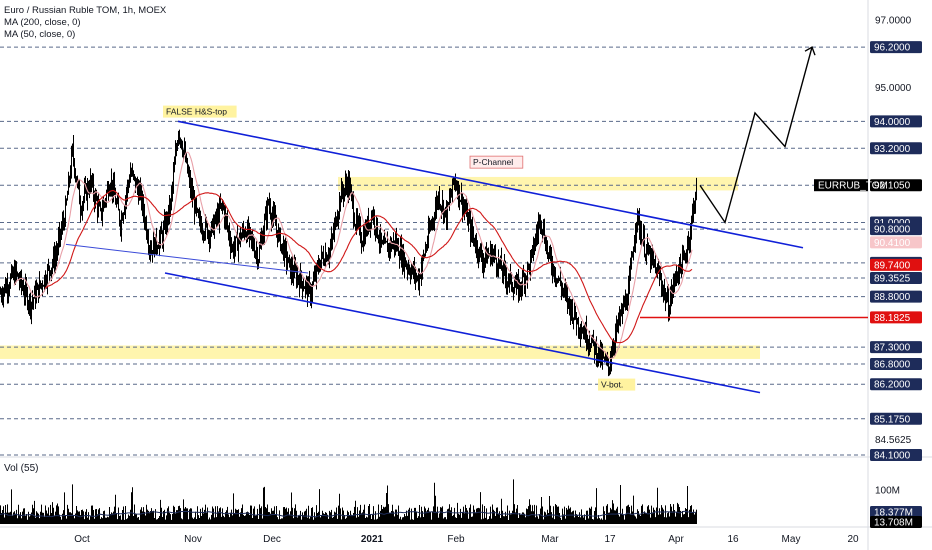  What do you see at coordinates (892, 348) in the screenshot?
I see `price-tag-label: 87.3000` at bounding box center [892, 348].